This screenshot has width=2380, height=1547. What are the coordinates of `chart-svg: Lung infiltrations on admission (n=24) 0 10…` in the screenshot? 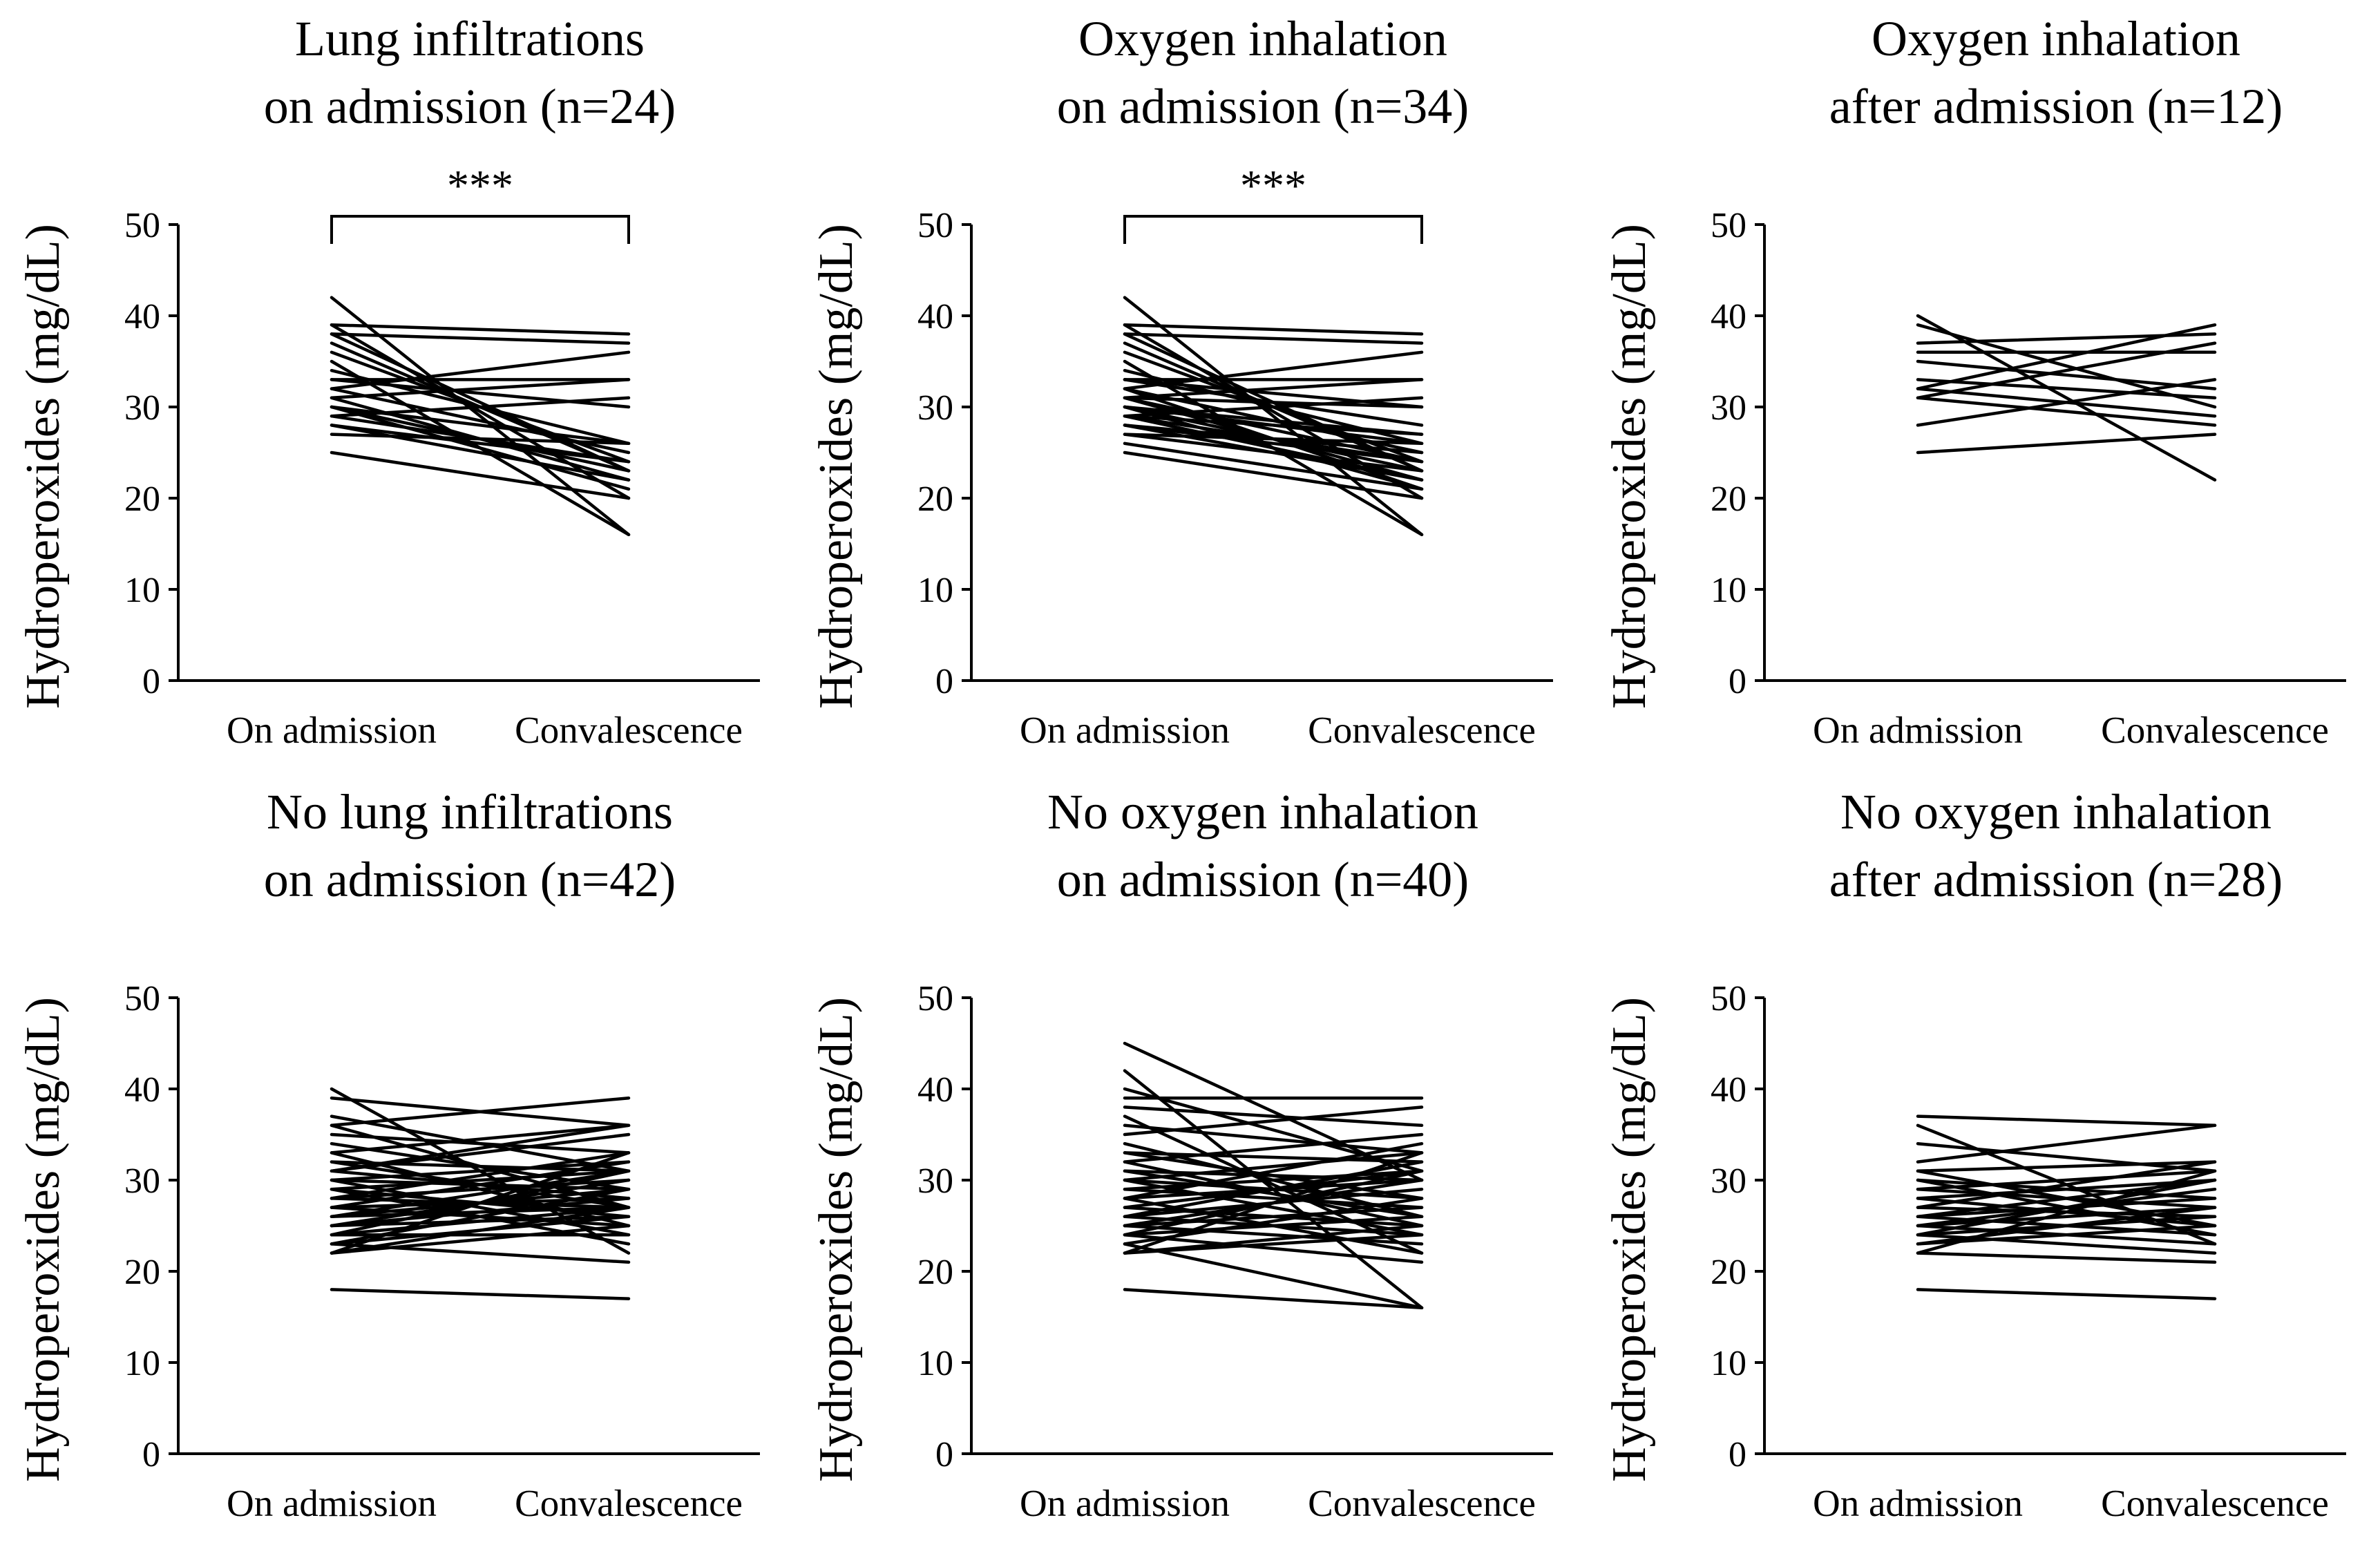 It's located at (388, 381).